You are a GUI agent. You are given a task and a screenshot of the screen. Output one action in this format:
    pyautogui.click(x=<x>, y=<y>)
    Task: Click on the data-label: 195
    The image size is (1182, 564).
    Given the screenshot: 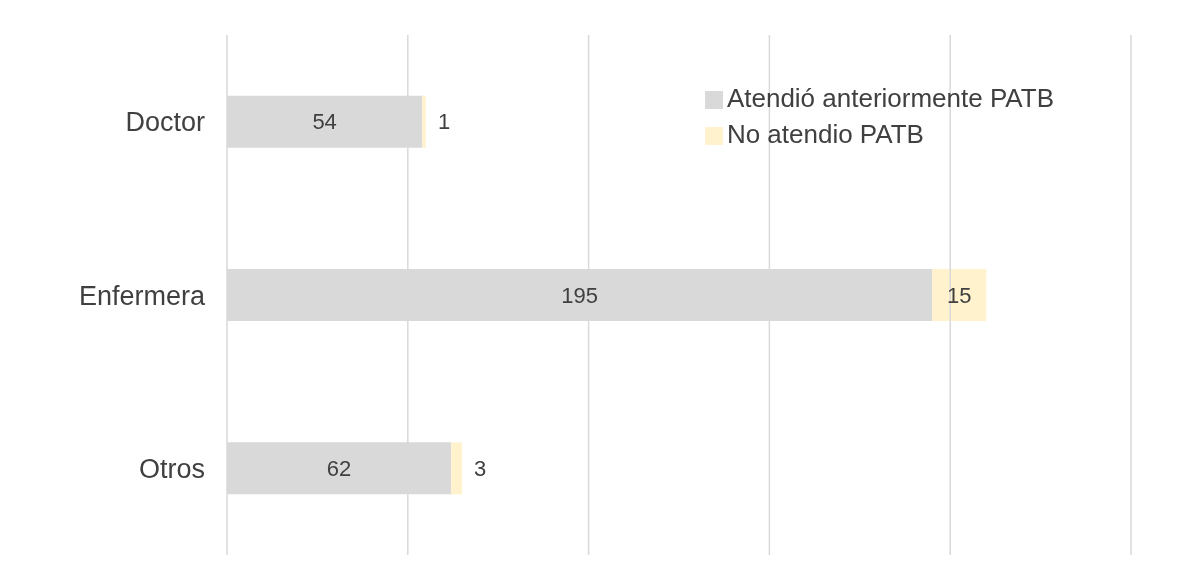 What is the action you would take?
    pyautogui.click(x=579, y=295)
    